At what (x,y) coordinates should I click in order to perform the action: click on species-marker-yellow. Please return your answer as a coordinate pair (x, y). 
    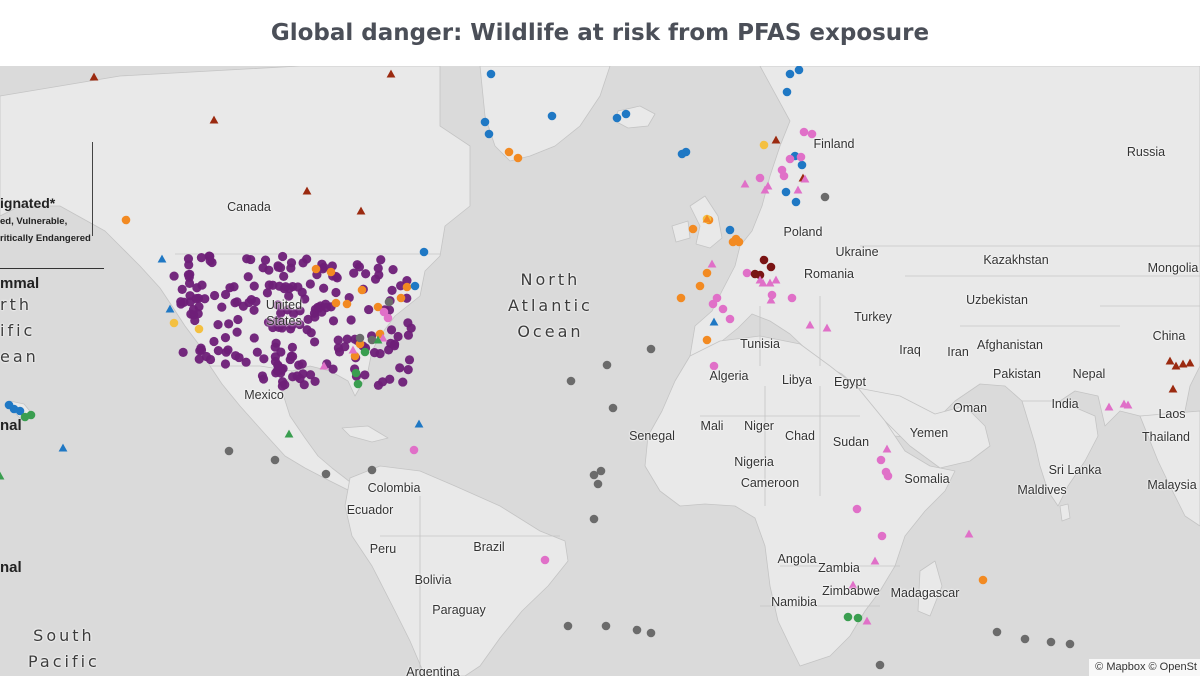
    Looking at the image, I should click on (764, 145).